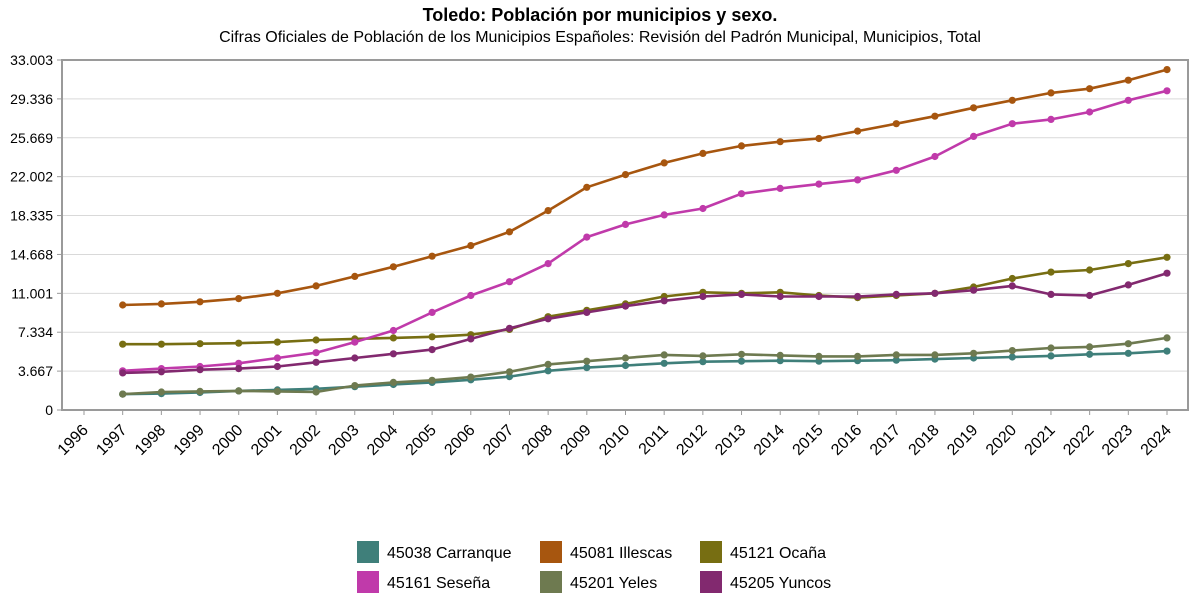 The height and width of the screenshot is (615, 1200). I want to click on legend-item-45121-oca-a: 45121 Ocaña, so click(763, 552).